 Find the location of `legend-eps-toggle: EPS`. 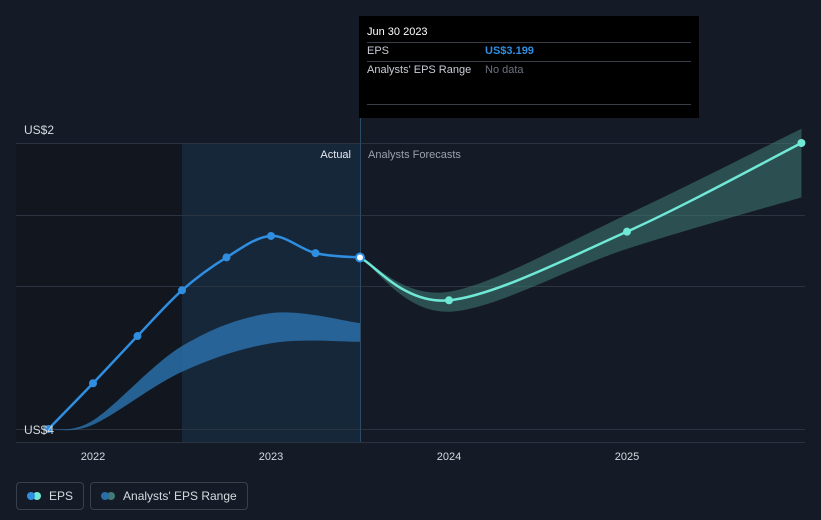

legend-eps-toggle: EPS is located at coordinates (50, 496).